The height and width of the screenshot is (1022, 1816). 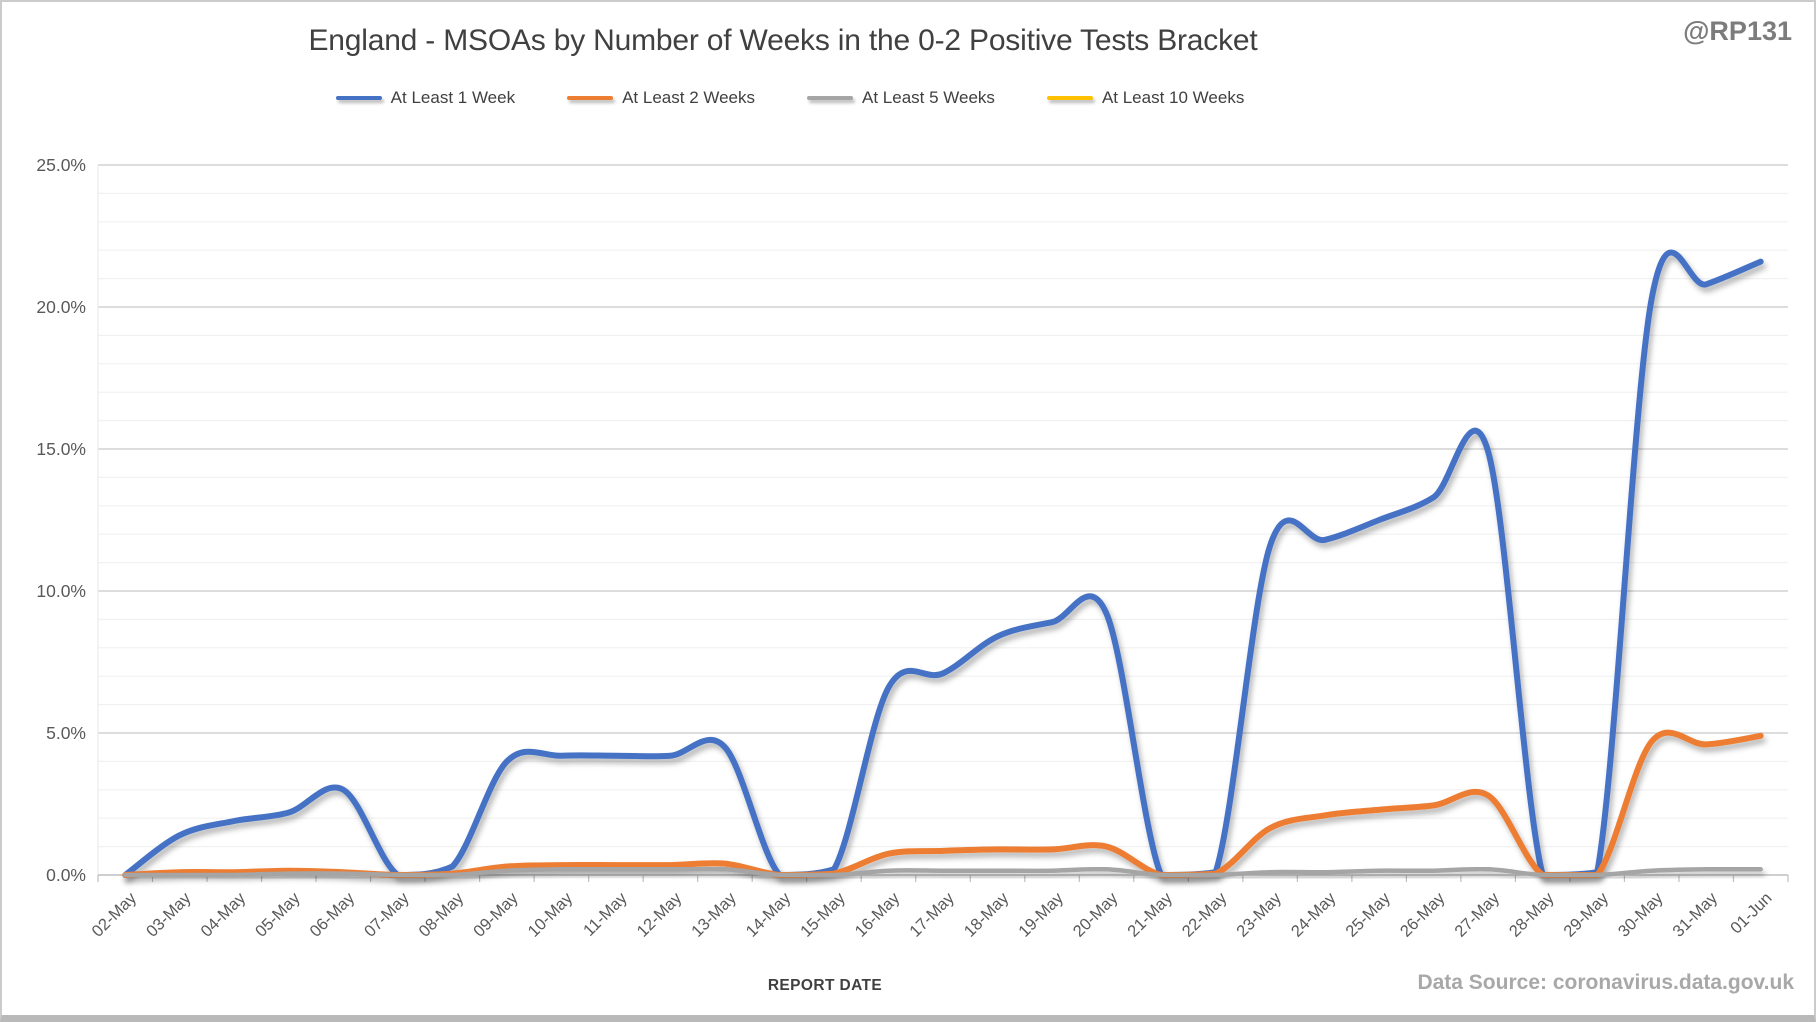 What do you see at coordinates (1477, 915) in the screenshot?
I see `x-tick-label: 27-May` at bounding box center [1477, 915].